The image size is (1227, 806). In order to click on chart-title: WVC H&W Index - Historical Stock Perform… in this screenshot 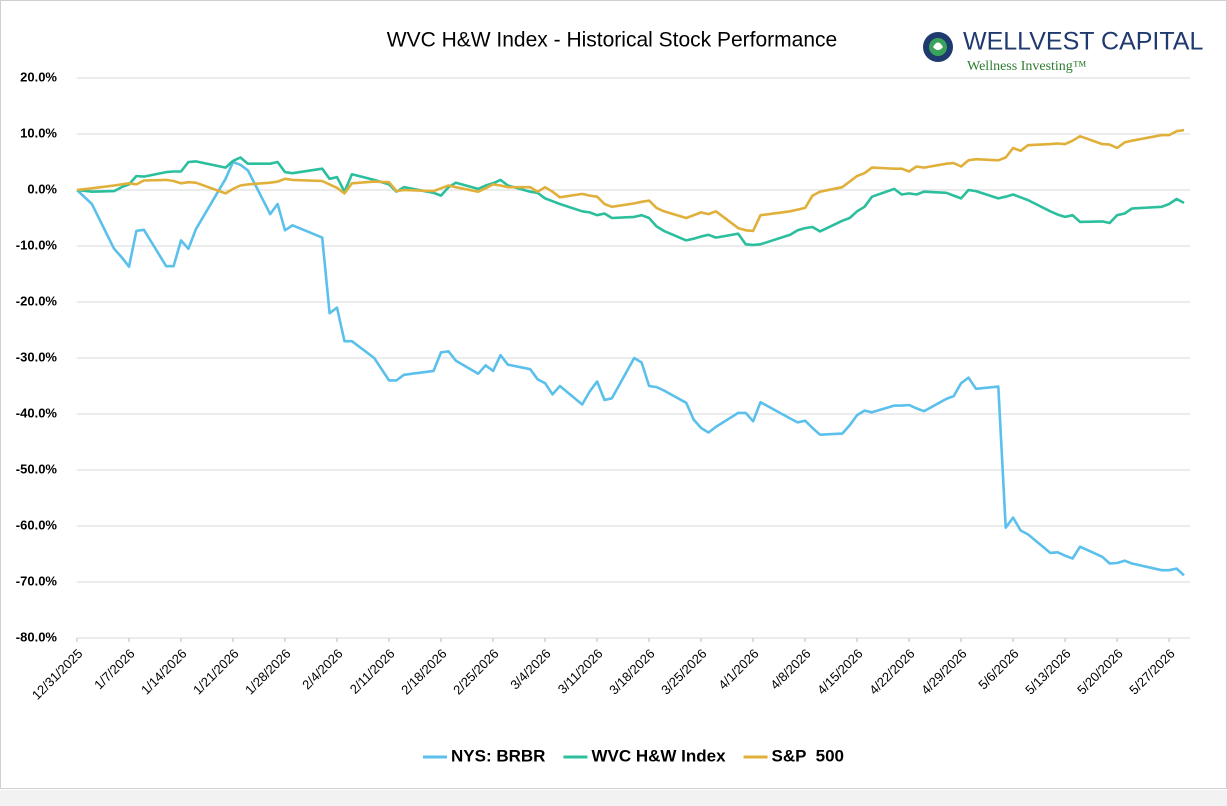, I will do `click(612, 40)`.